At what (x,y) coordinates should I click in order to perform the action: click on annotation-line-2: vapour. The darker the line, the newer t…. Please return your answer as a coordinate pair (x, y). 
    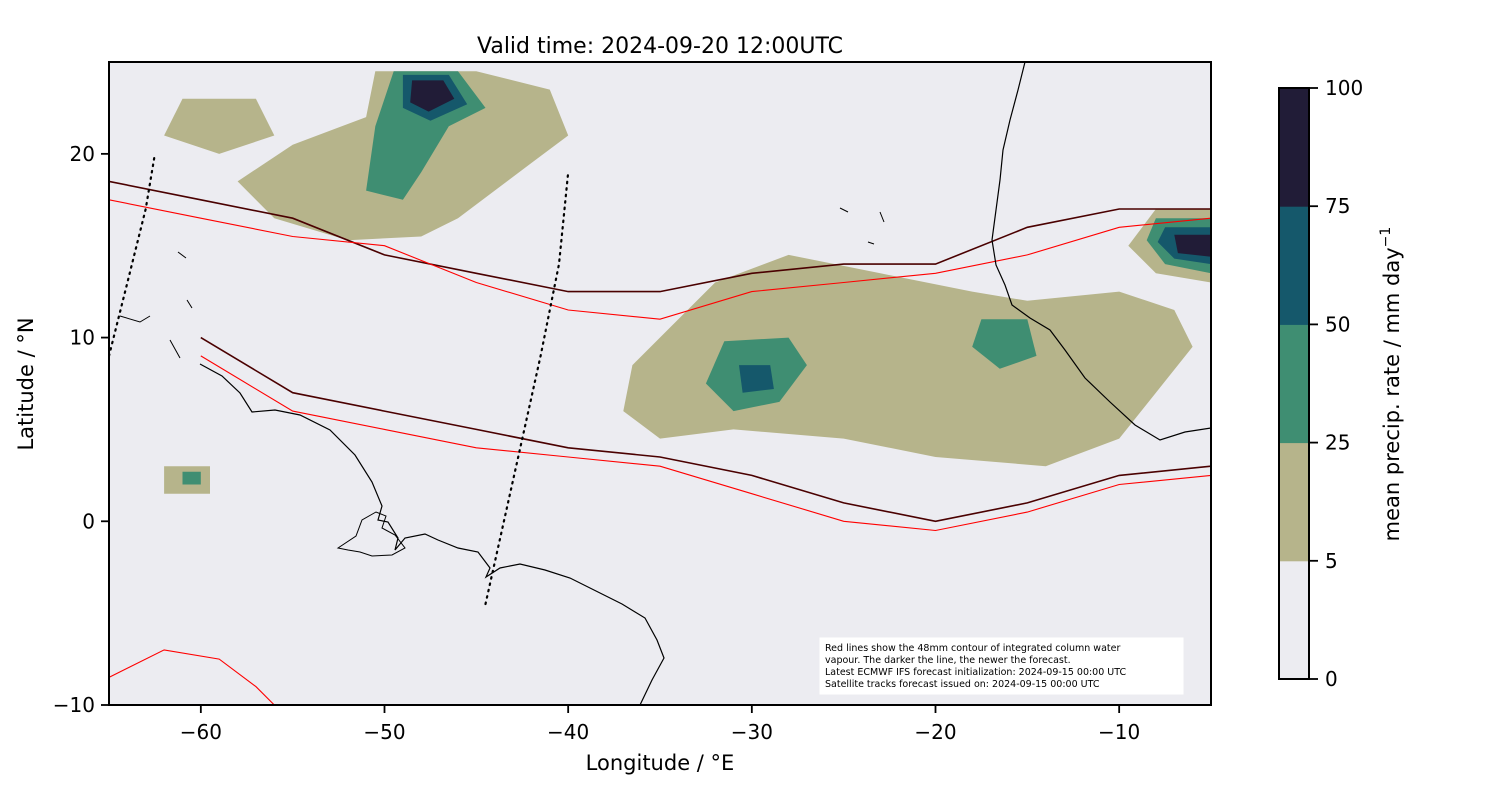
    Looking at the image, I should click on (948, 660).